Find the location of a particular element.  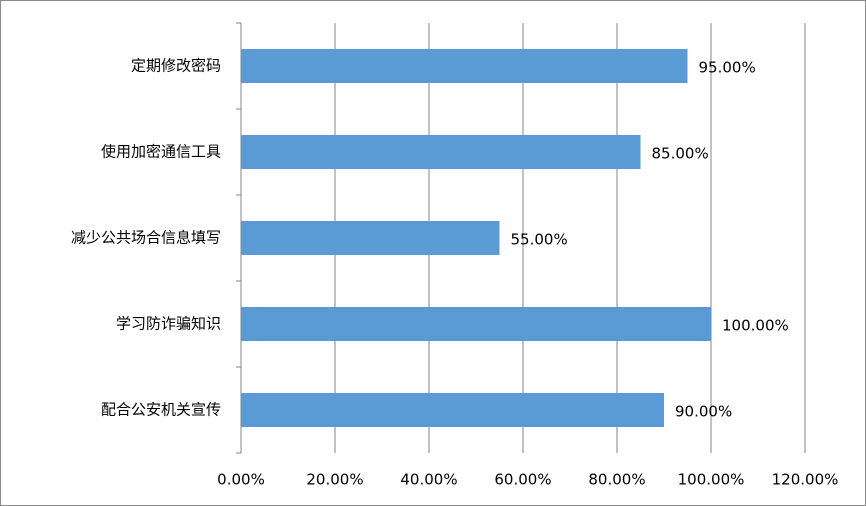

y-tick-label: 减少公共场合信息填写 is located at coordinates (146, 238).